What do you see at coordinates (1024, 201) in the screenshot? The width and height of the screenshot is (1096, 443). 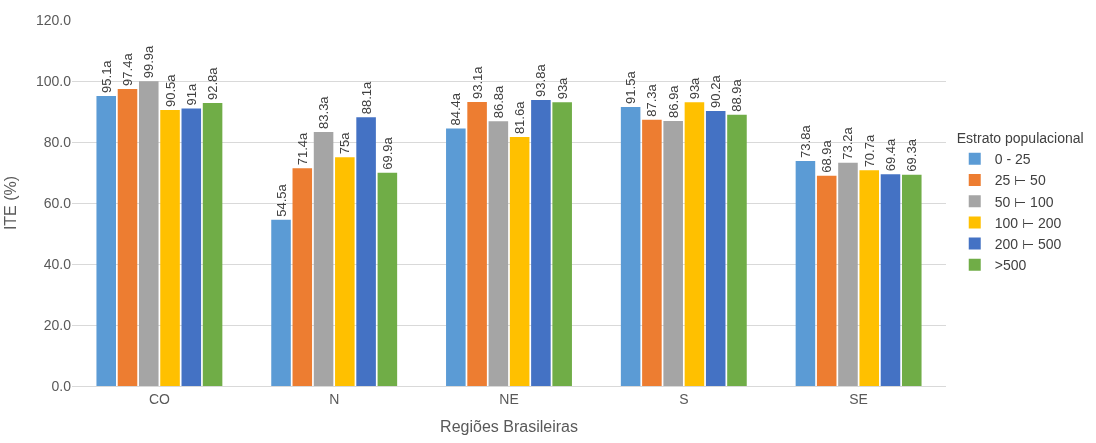 I see `legend-label: 50 ⊢ 100` at bounding box center [1024, 201].